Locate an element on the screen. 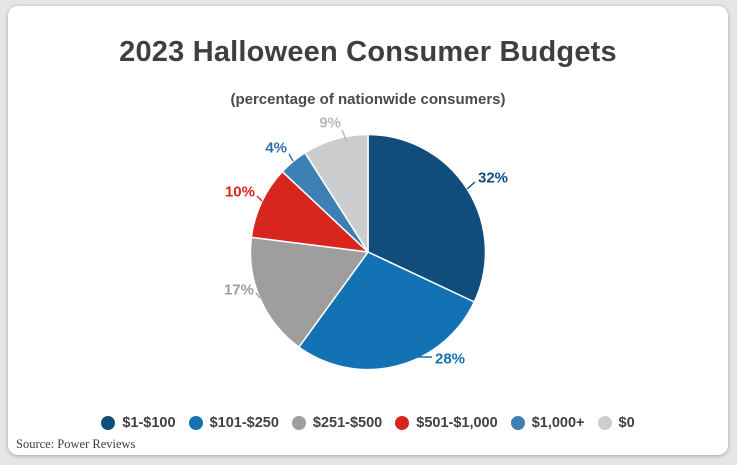 The height and width of the screenshot is (465, 737). chart-subtitle: (percentage of nationwide consumers) is located at coordinates (368, 99).